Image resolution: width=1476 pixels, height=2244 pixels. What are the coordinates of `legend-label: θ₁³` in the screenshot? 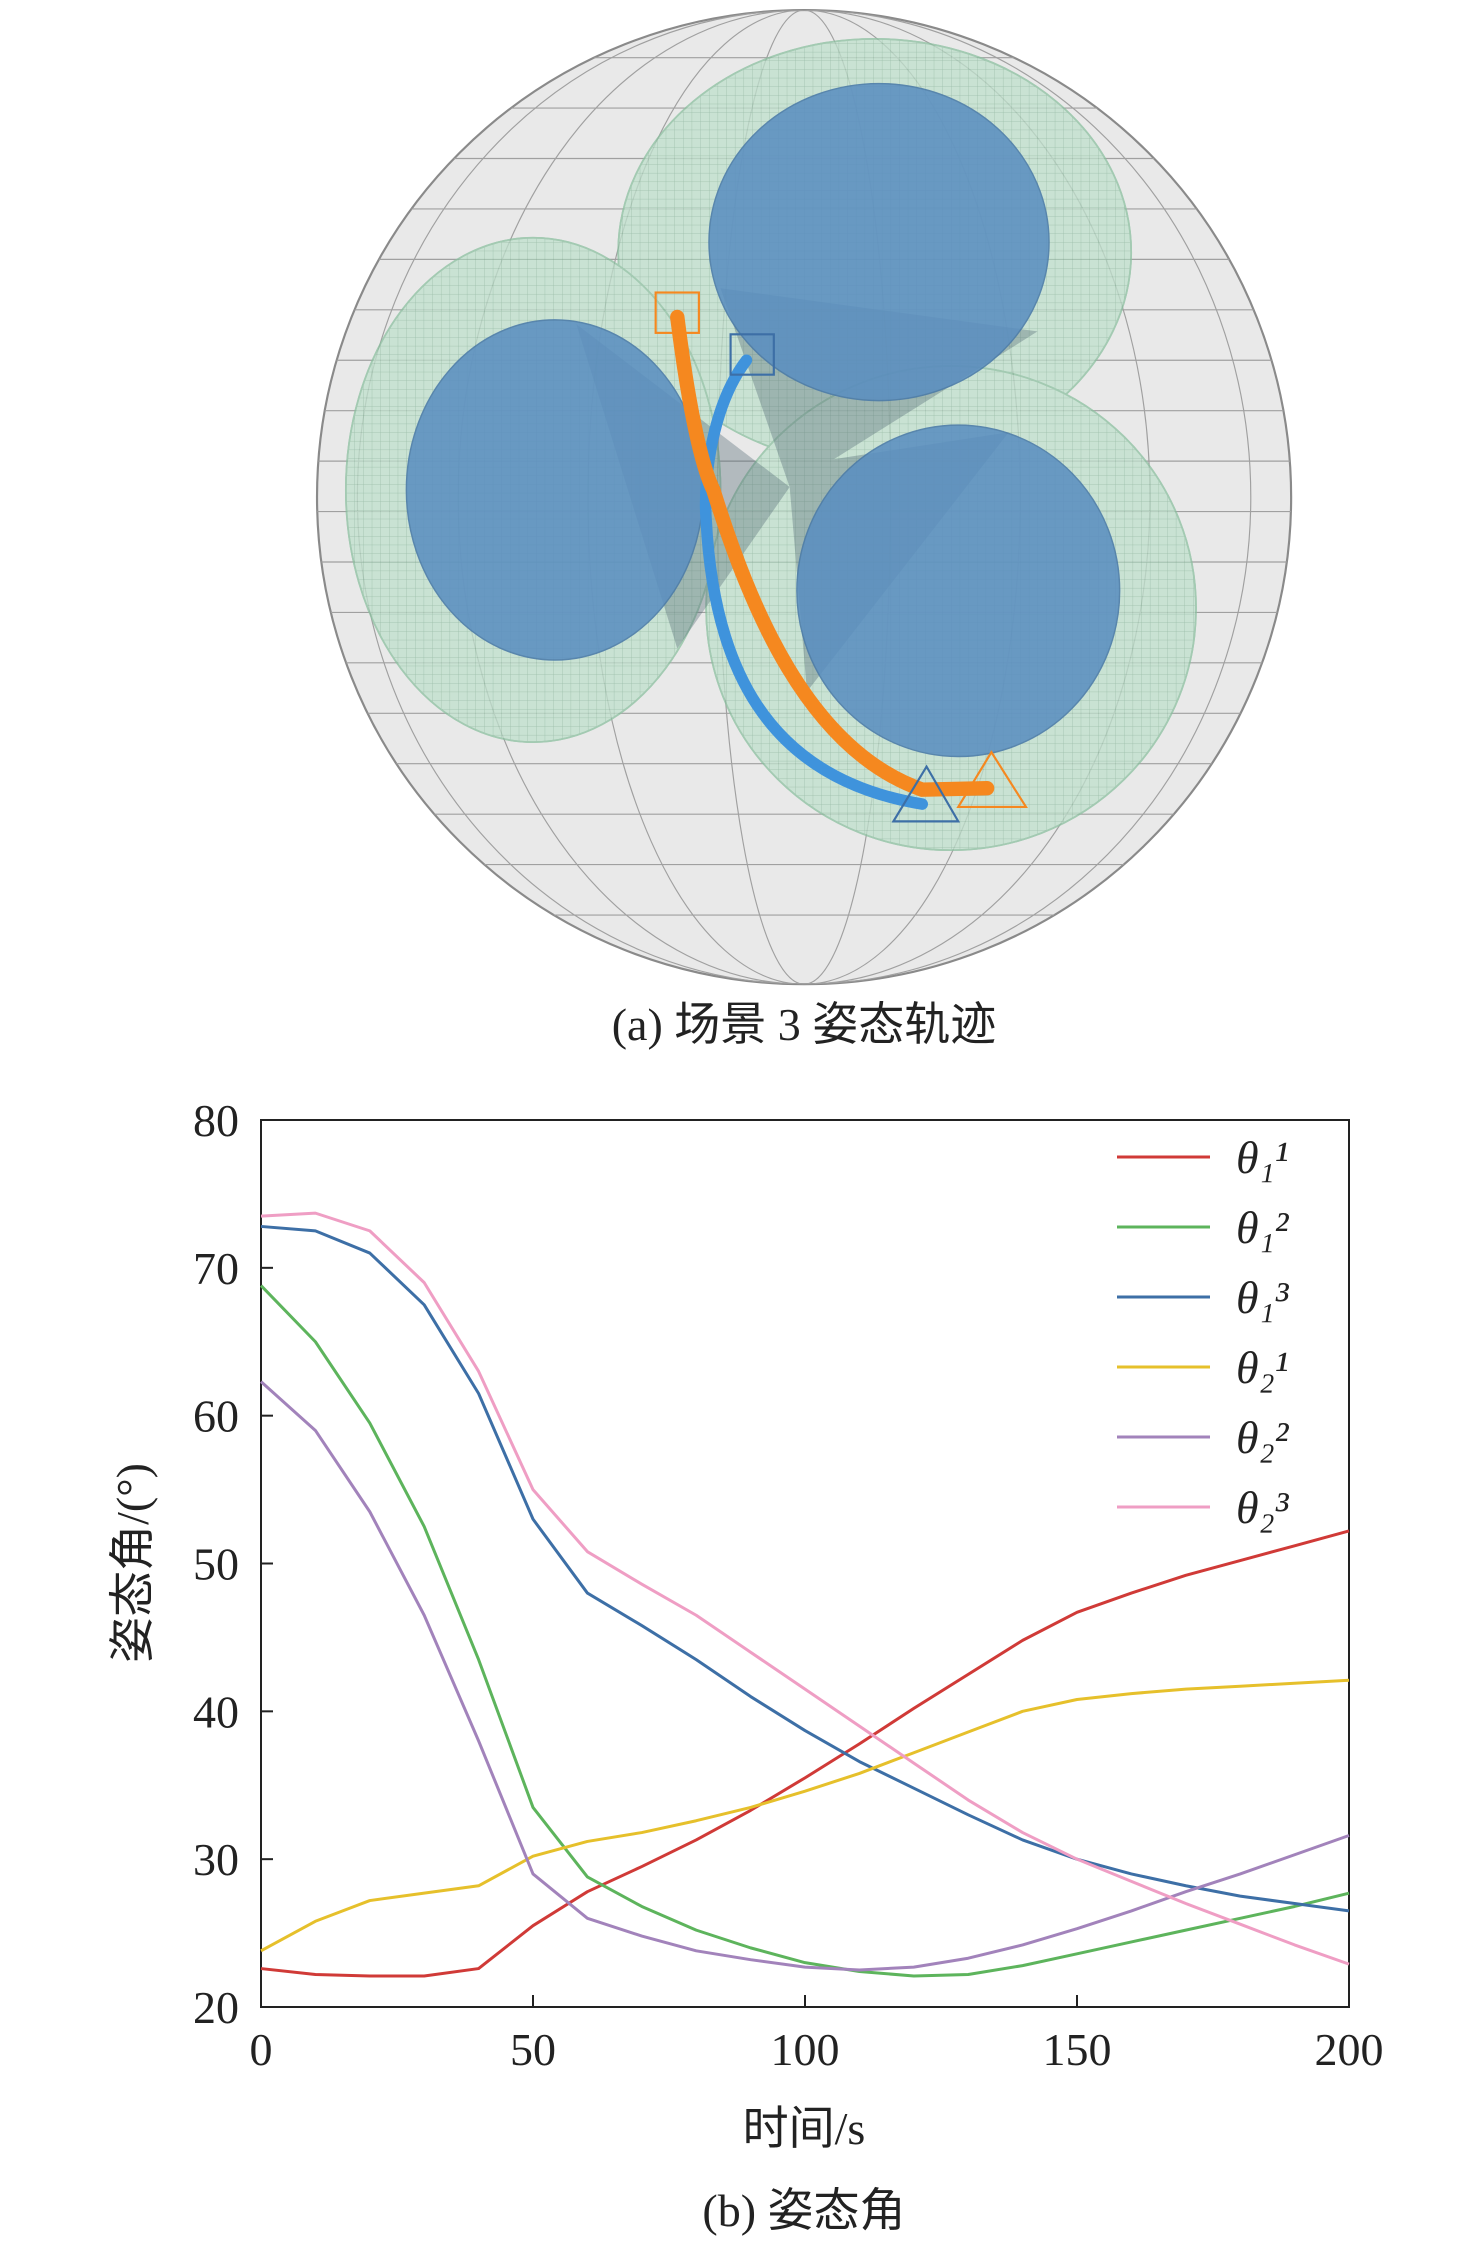 It's located at (1263, 1297).